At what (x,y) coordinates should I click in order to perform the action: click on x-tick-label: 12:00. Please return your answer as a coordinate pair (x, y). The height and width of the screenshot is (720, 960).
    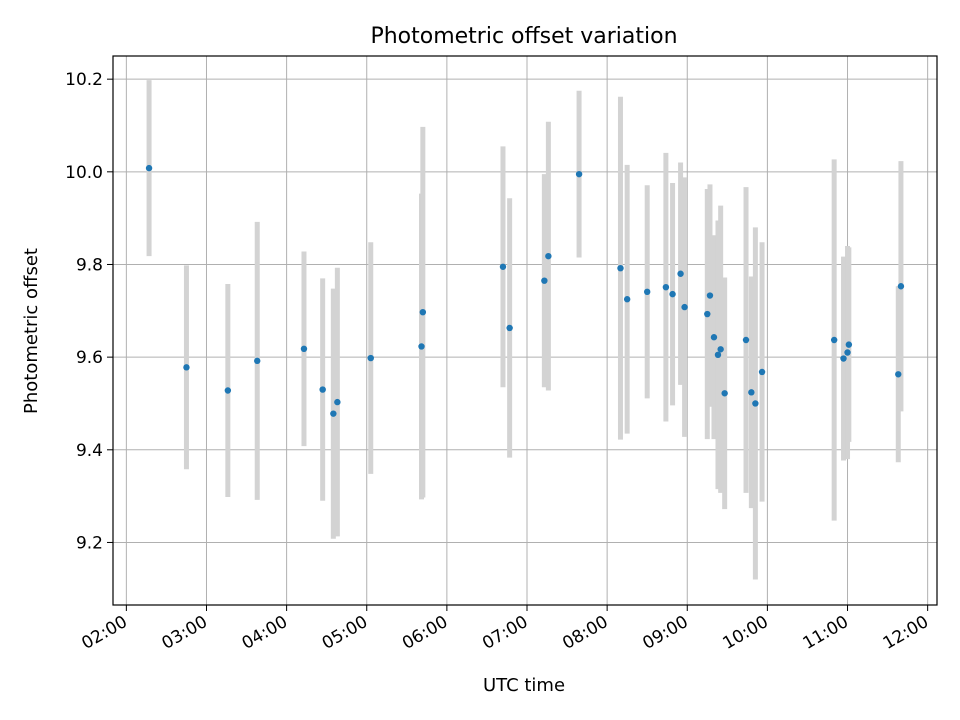
    Looking at the image, I should click on (906, 633).